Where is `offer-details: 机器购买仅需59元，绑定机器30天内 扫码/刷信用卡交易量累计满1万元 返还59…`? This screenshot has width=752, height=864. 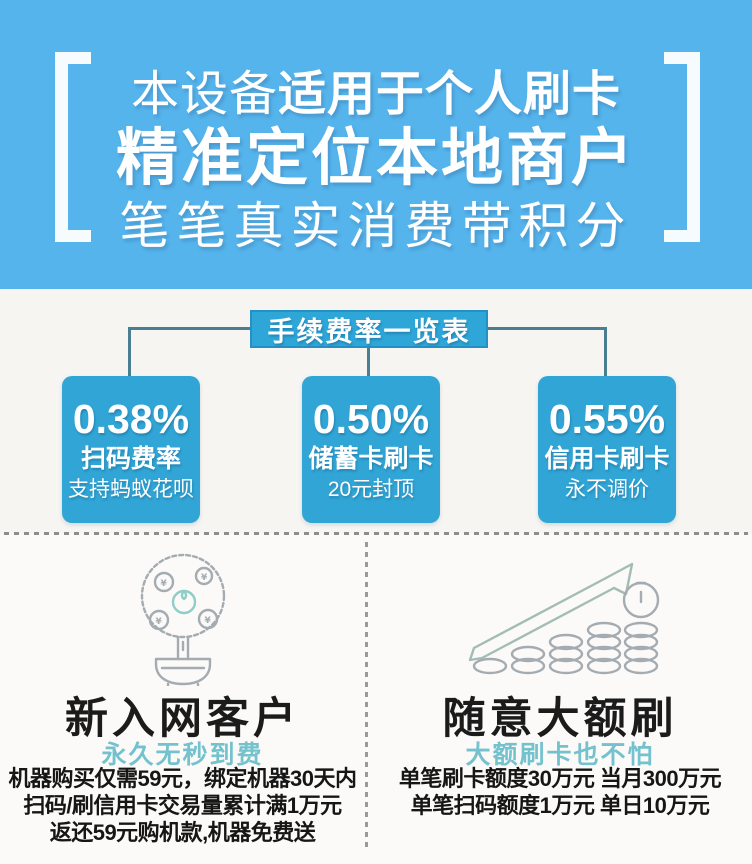 offer-details: 机器购买仅需59元，绑定机器30天内 扫码/刷信用卡交易量累计满1万元 返还59… is located at coordinates (182, 805).